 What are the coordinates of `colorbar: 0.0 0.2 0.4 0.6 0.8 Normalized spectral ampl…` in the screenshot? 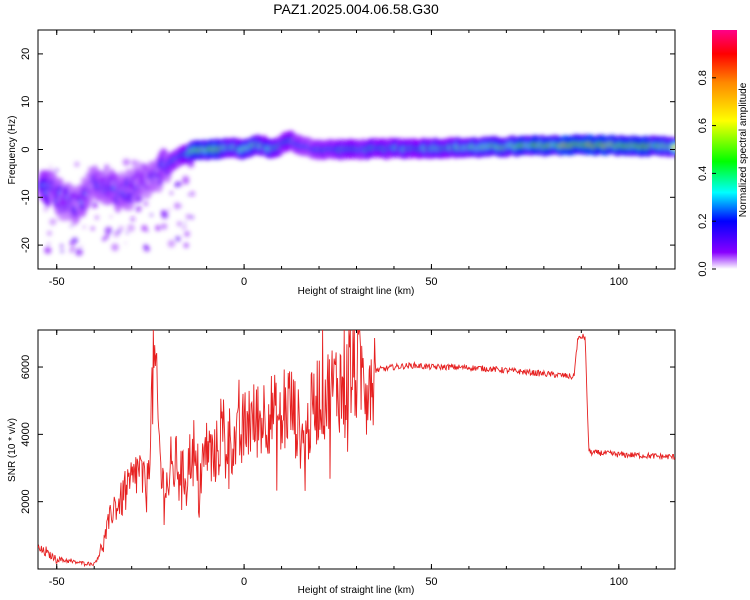 It's located at (723, 153).